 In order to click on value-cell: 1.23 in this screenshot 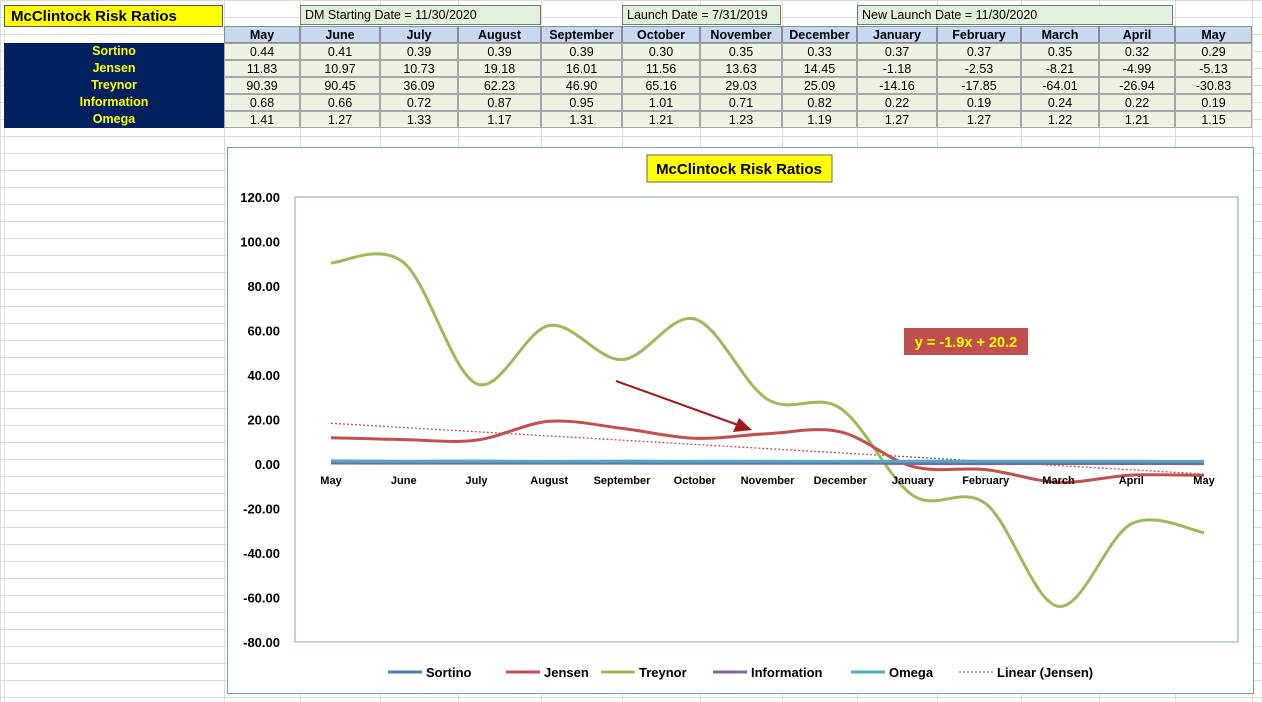, I will do `click(741, 119)`.